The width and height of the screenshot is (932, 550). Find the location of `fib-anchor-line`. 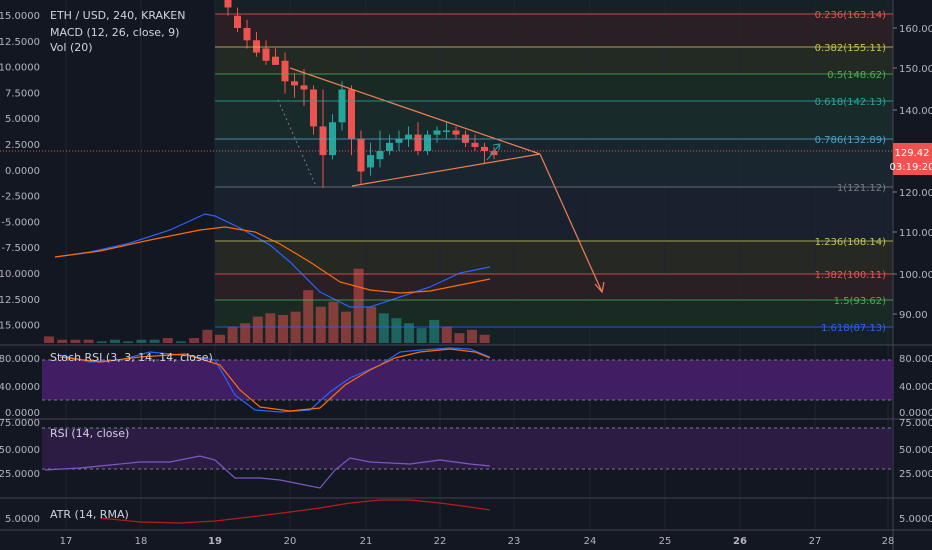

fib-anchor-line is located at coordinates (297, 143).